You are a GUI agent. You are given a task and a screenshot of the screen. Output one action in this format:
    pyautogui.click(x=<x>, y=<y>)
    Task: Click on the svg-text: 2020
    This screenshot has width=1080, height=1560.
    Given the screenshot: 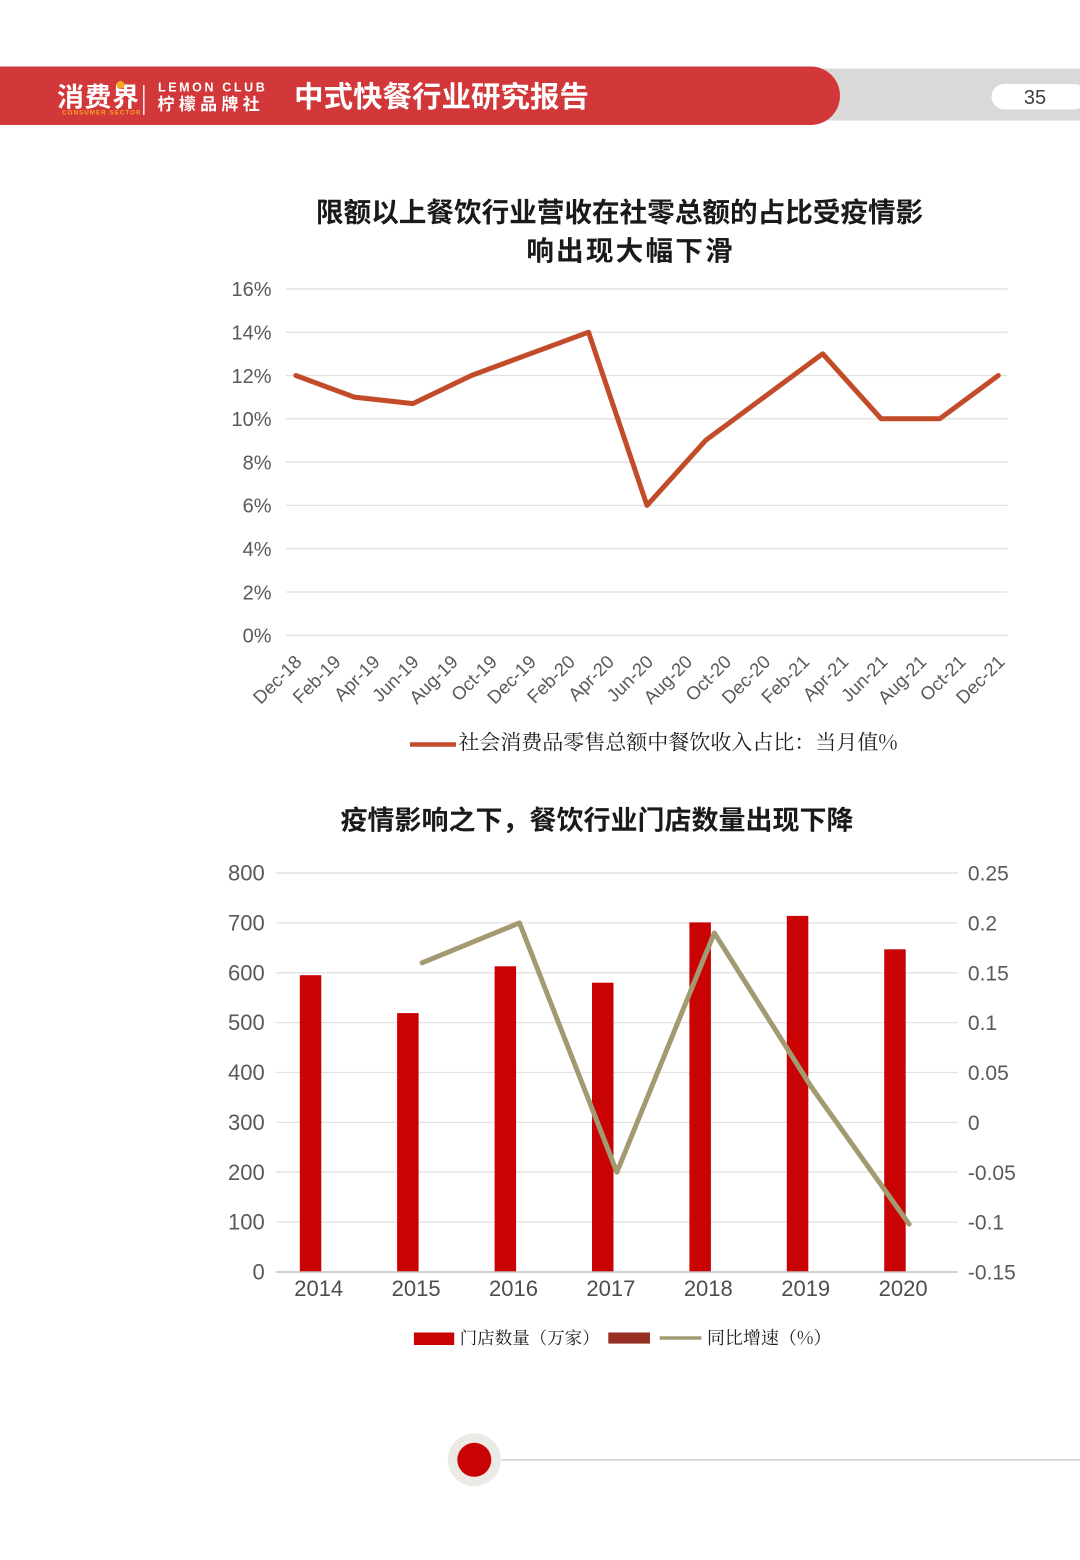 What is the action you would take?
    pyautogui.click(x=903, y=1288)
    